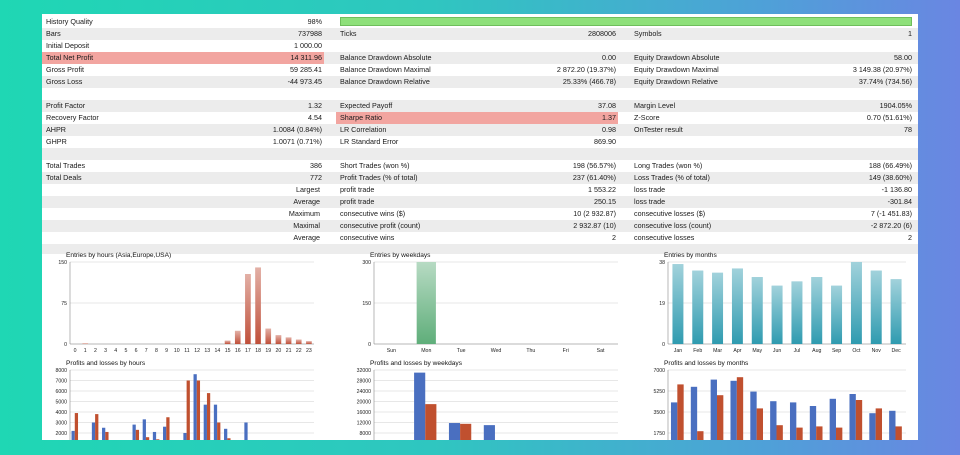  What do you see at coordinates (316, 165) in the screenshot?
I see `report-value: 386` at bounding box center [316, 165].